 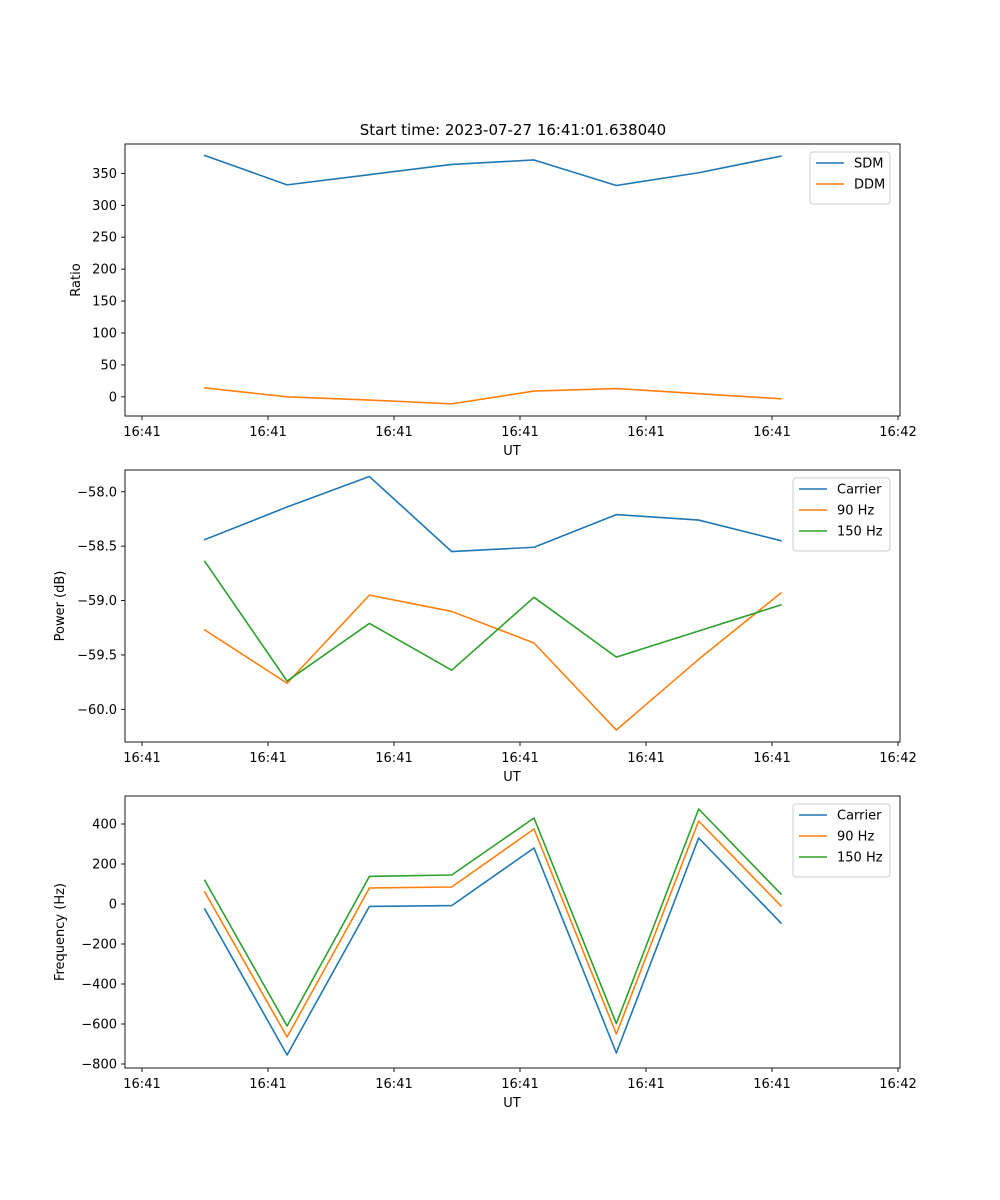 I want to click on y-tick-label: 300, so click(x=104, y=206).